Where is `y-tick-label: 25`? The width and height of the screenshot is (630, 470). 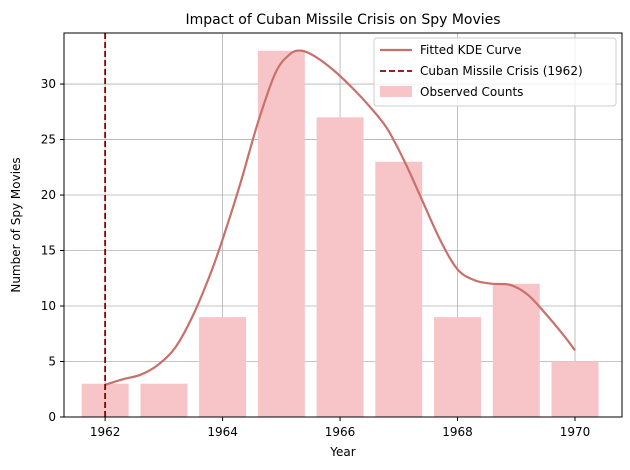
y-tick-label: 25 is located at coordinates (48, 140).